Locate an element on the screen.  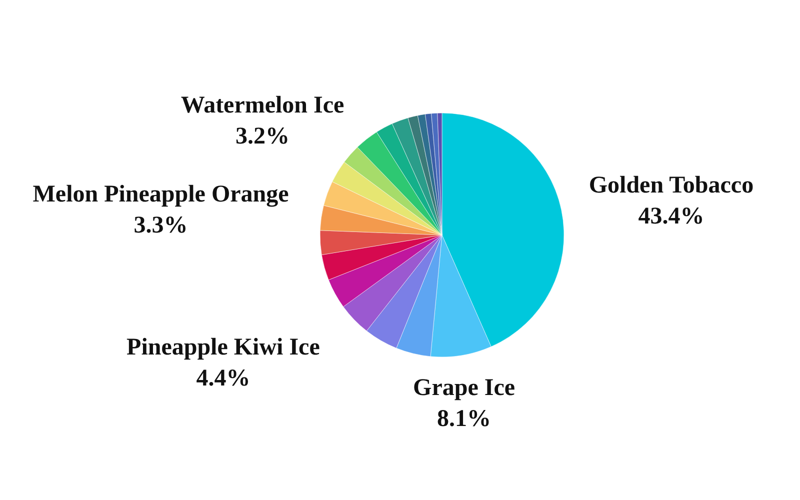
data-label: 4.4% is located at coordinates (223, 379).